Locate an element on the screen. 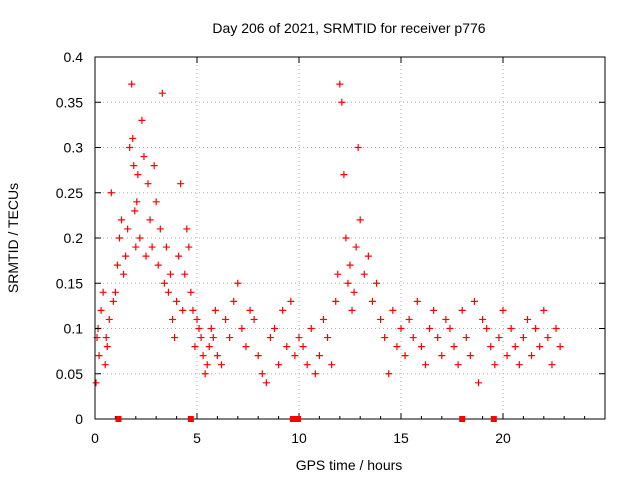 Image resolution: width=640 pixels, height=480 pixels. y-tick-label: 0.35 is located at coordinates (69, 102).